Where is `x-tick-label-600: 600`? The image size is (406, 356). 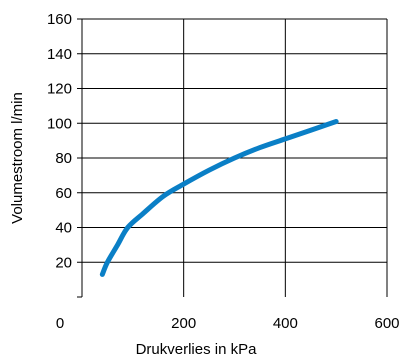
x-tick-label-600: 600 is located at coordinates (386, 323).